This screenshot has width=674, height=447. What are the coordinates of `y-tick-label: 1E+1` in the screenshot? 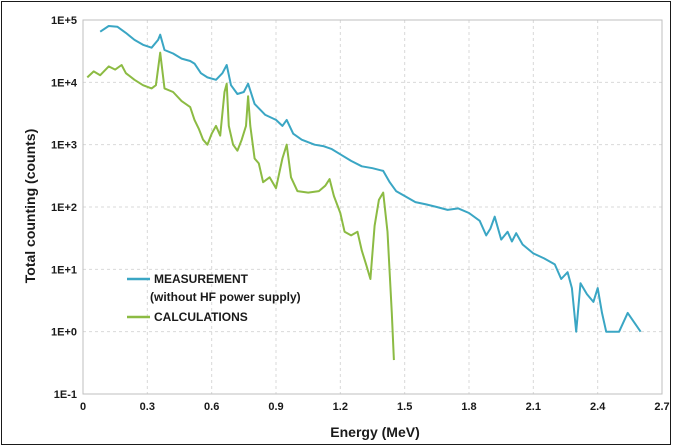 It's located at (64, 270).